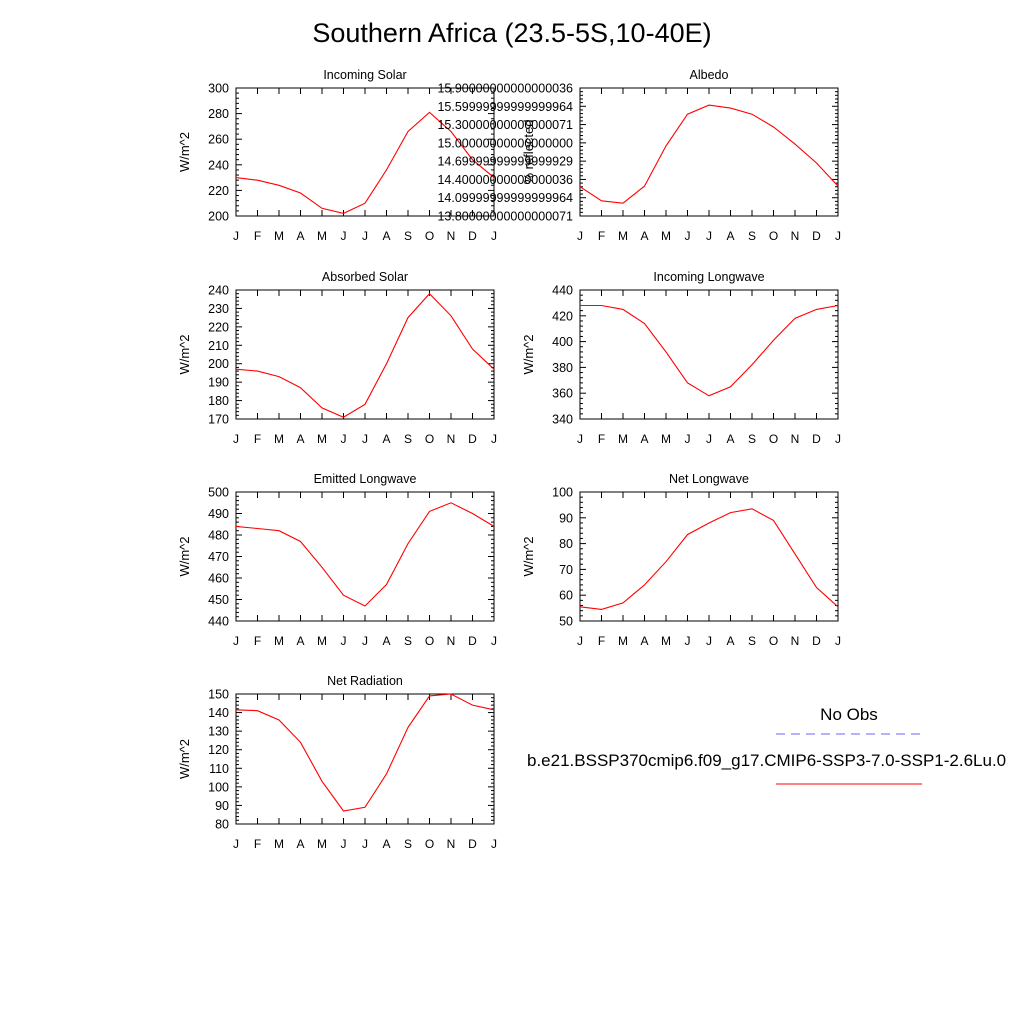 The image size is (1024, 1024). I want to click on y-tick-label: 500, so click(218, 493).